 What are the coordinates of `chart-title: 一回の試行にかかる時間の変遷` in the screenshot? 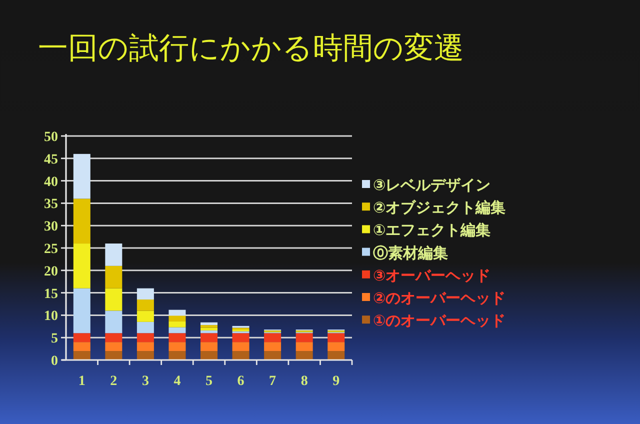 It's located at (251, 48).